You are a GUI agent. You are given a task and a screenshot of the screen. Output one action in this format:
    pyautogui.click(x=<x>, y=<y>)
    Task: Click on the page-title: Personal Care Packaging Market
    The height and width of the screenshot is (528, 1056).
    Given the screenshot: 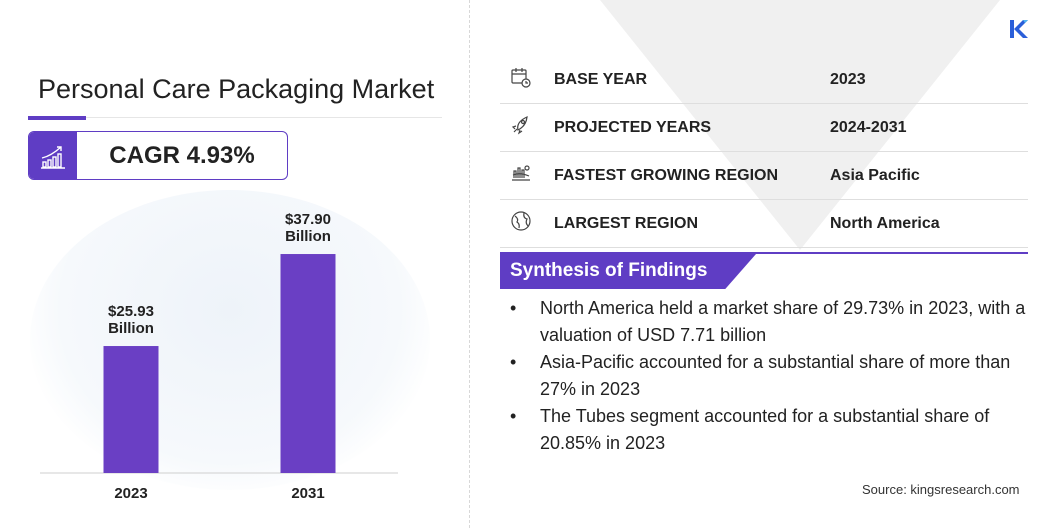 What is the action you would take?
    pyautogui.click(x=236, y=89)
    